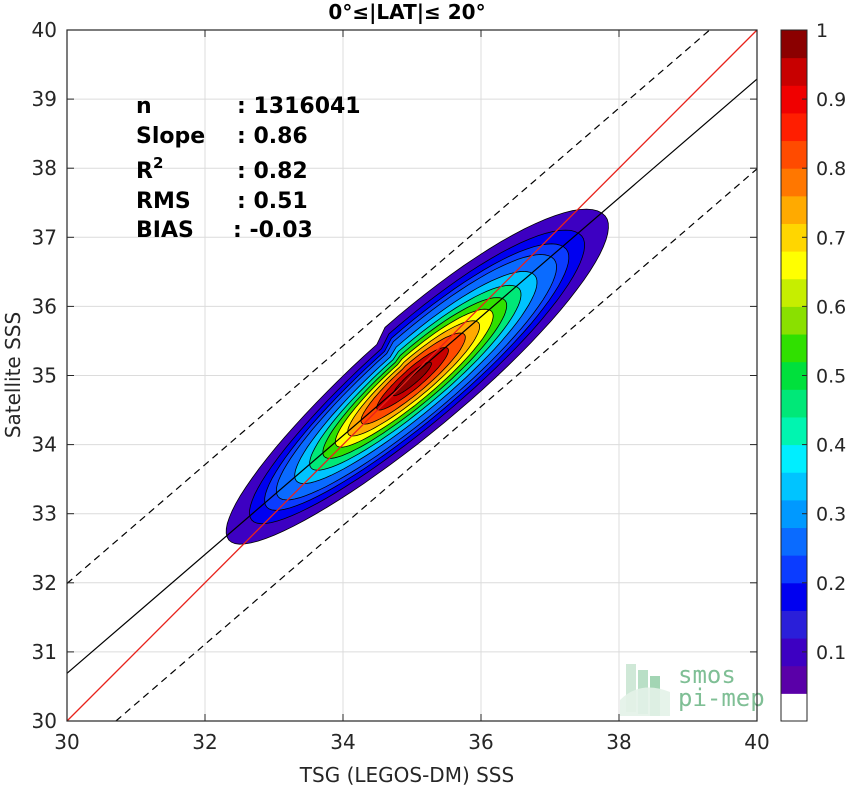 This screenshot has width=849, height=787. What do you see at coordinates (822, 31) in the screenshot?
I see `colorbar-tick-label: 1` at bounding box center [822, 31].